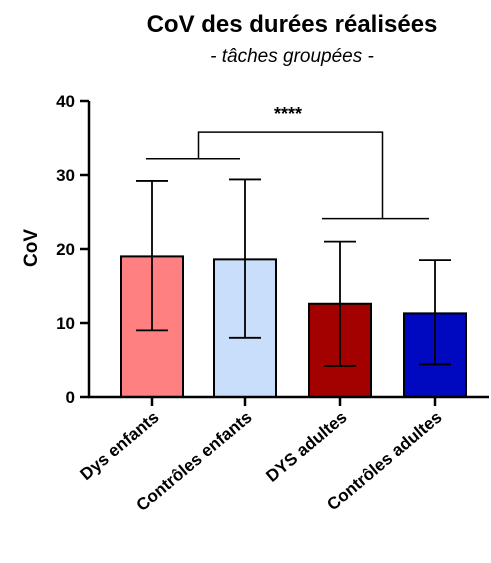  I want to click on chart-subtitle: - tâches groupées -, so click(292, 56).